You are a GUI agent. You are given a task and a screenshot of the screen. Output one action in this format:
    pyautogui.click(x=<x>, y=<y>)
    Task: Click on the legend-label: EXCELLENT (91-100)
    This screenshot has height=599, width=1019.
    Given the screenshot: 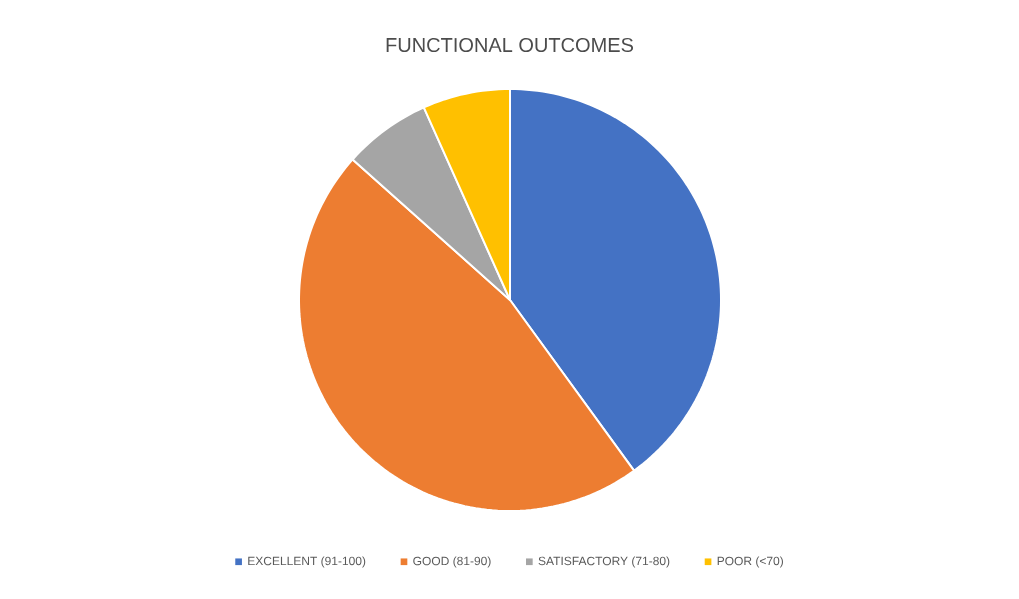 What is the action you would take?
    pyautogui.click(x=307, y=562)
    